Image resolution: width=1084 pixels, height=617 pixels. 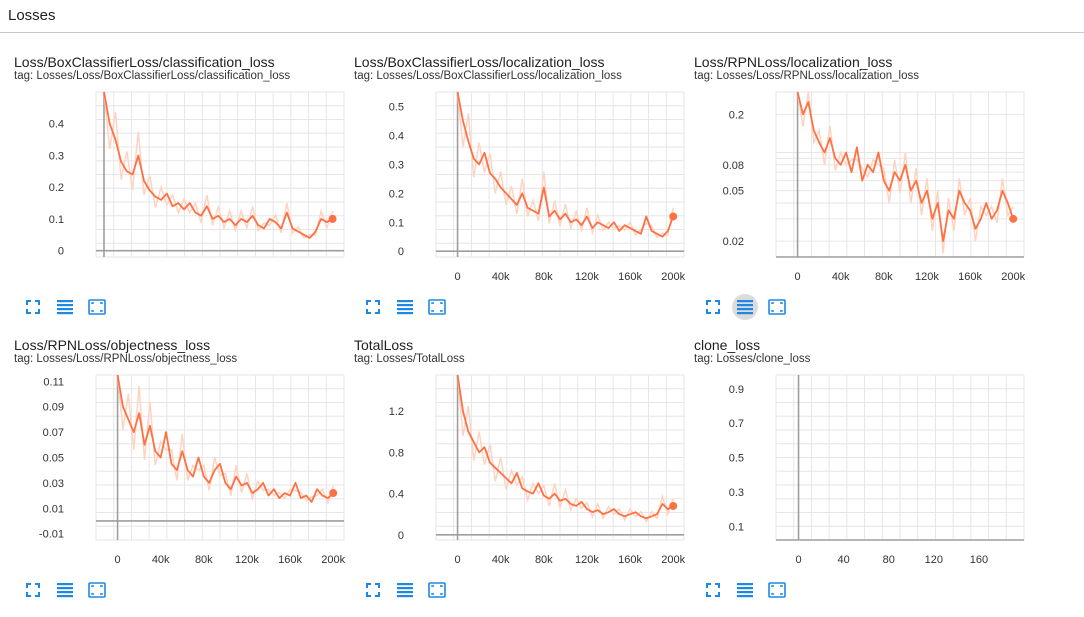 What do you see at coordinates (752, 359) in the screenshot?
I see `chart-tag: tag: Losses/clone_loss` at bounding box center [752, 359].